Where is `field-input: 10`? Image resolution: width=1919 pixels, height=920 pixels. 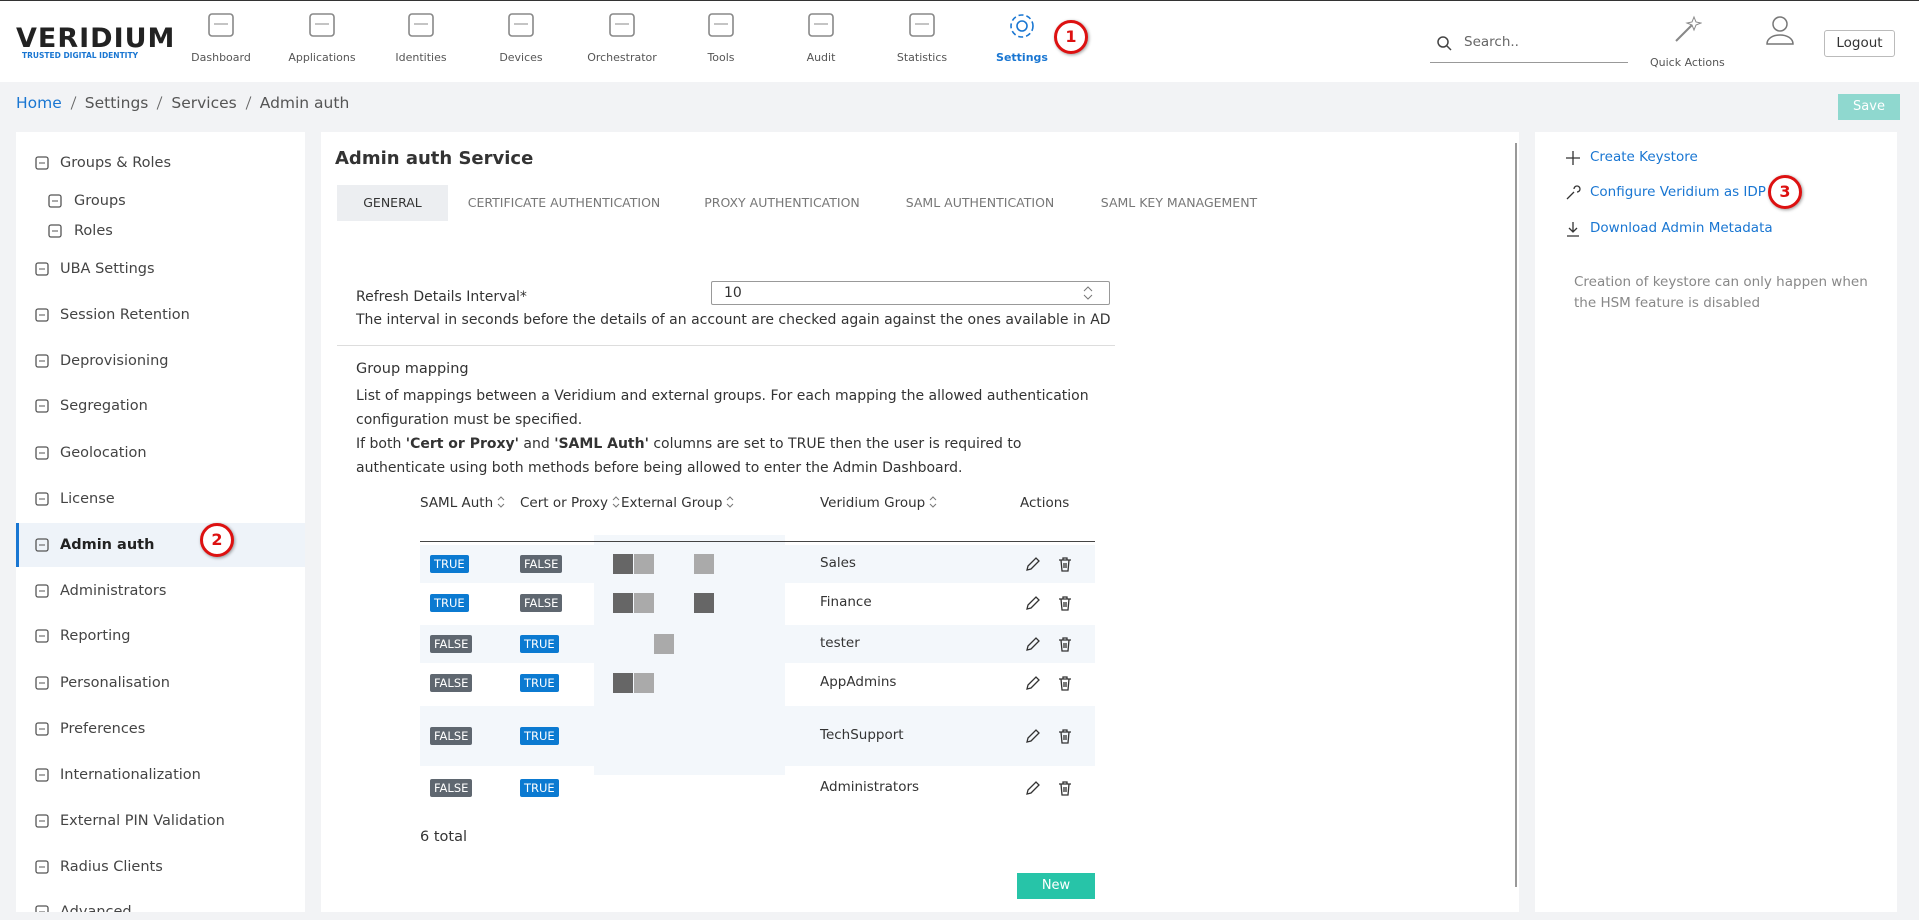 field-input: 10 is located at coordinates (910, 293).